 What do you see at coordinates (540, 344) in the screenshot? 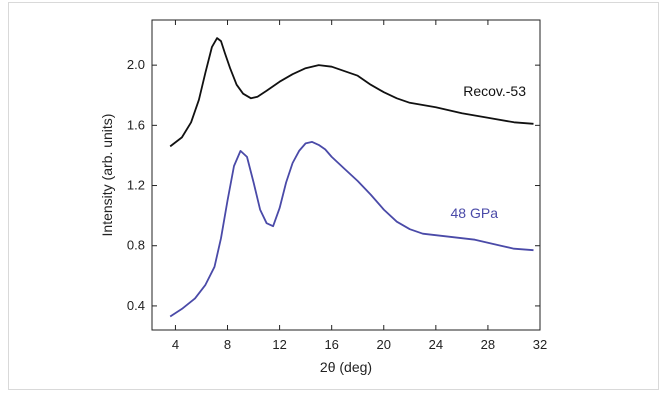
I see `x-tick-label: 32` at bounding box center [540, 344].